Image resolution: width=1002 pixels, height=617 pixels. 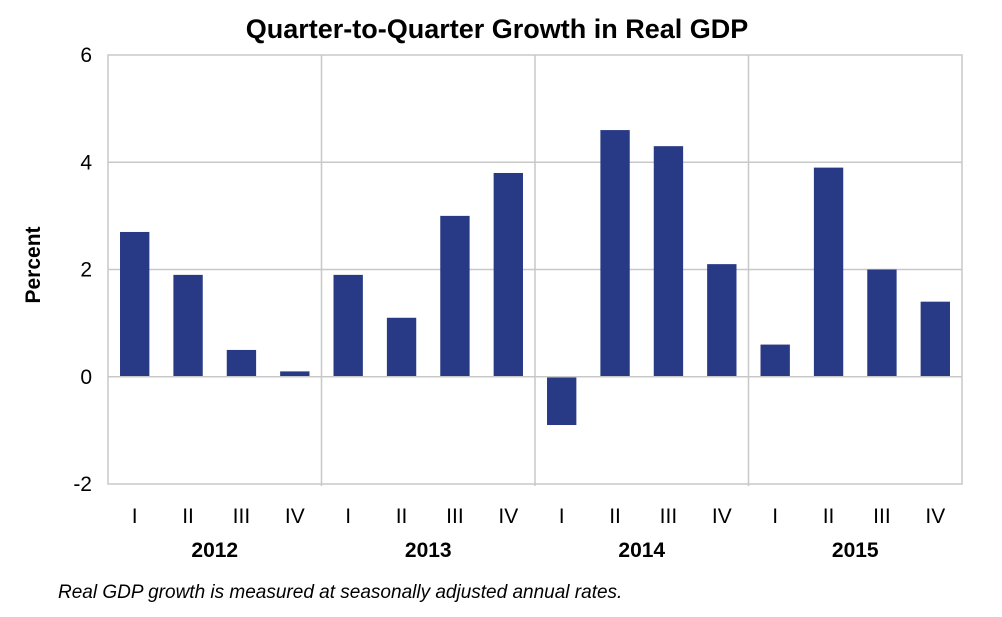 What do you see at coordinates (86, 377) in the screenshot?
I see `y-tick-label: 0` at bounding box center [86, 377].